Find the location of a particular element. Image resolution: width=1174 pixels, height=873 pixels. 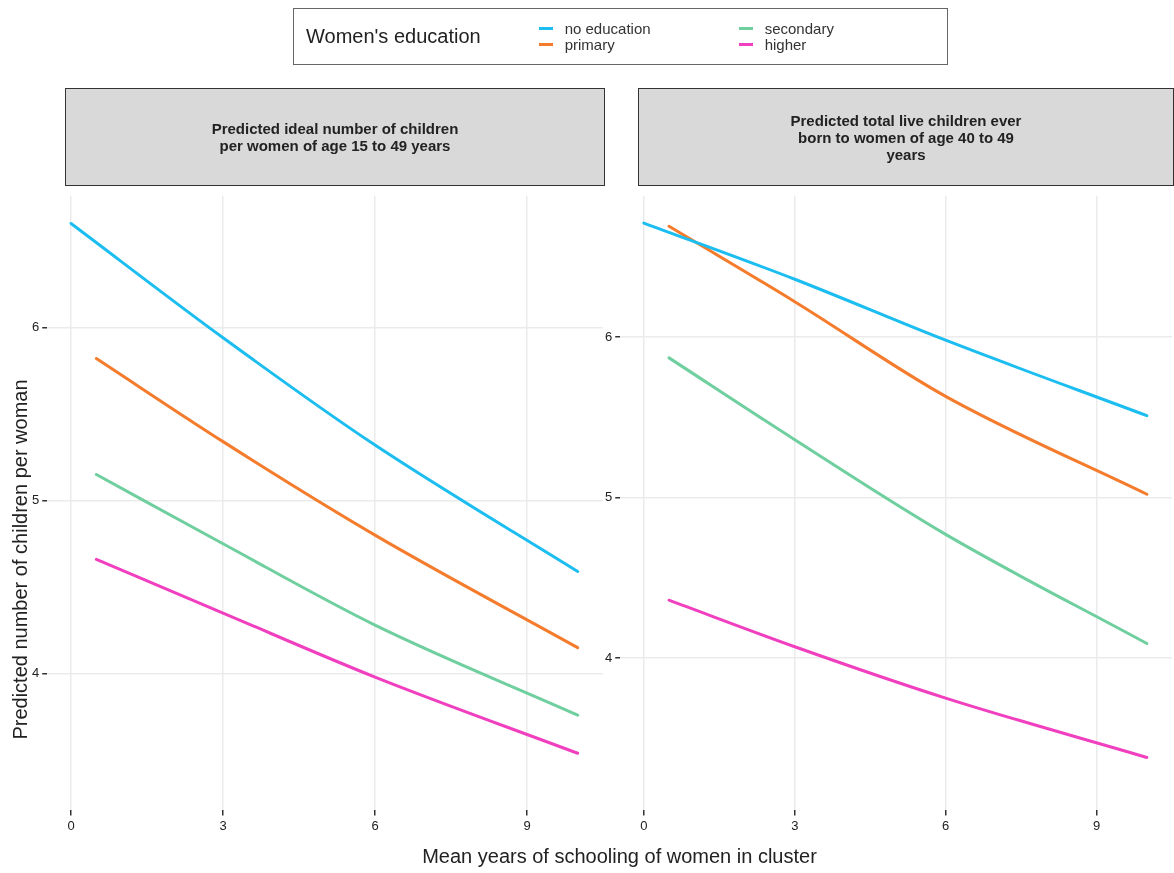

legend-label: no education is located at coordinates (607, 28).